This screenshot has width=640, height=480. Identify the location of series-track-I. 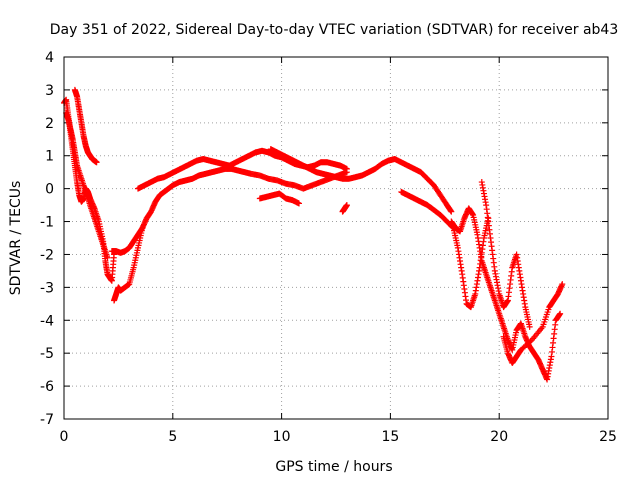
(344, 208).